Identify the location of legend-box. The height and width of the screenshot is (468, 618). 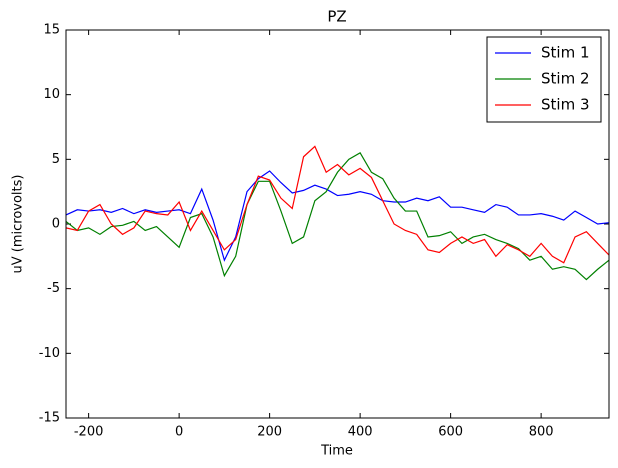
(544, 79).